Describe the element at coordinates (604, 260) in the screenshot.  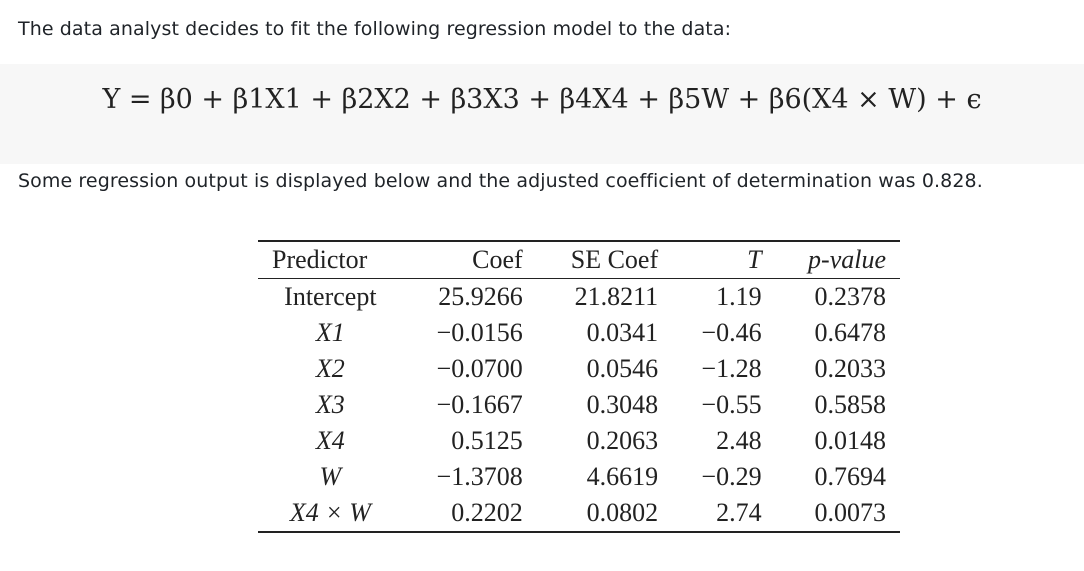
I see `header-se-coef: SE Coef` at that location.